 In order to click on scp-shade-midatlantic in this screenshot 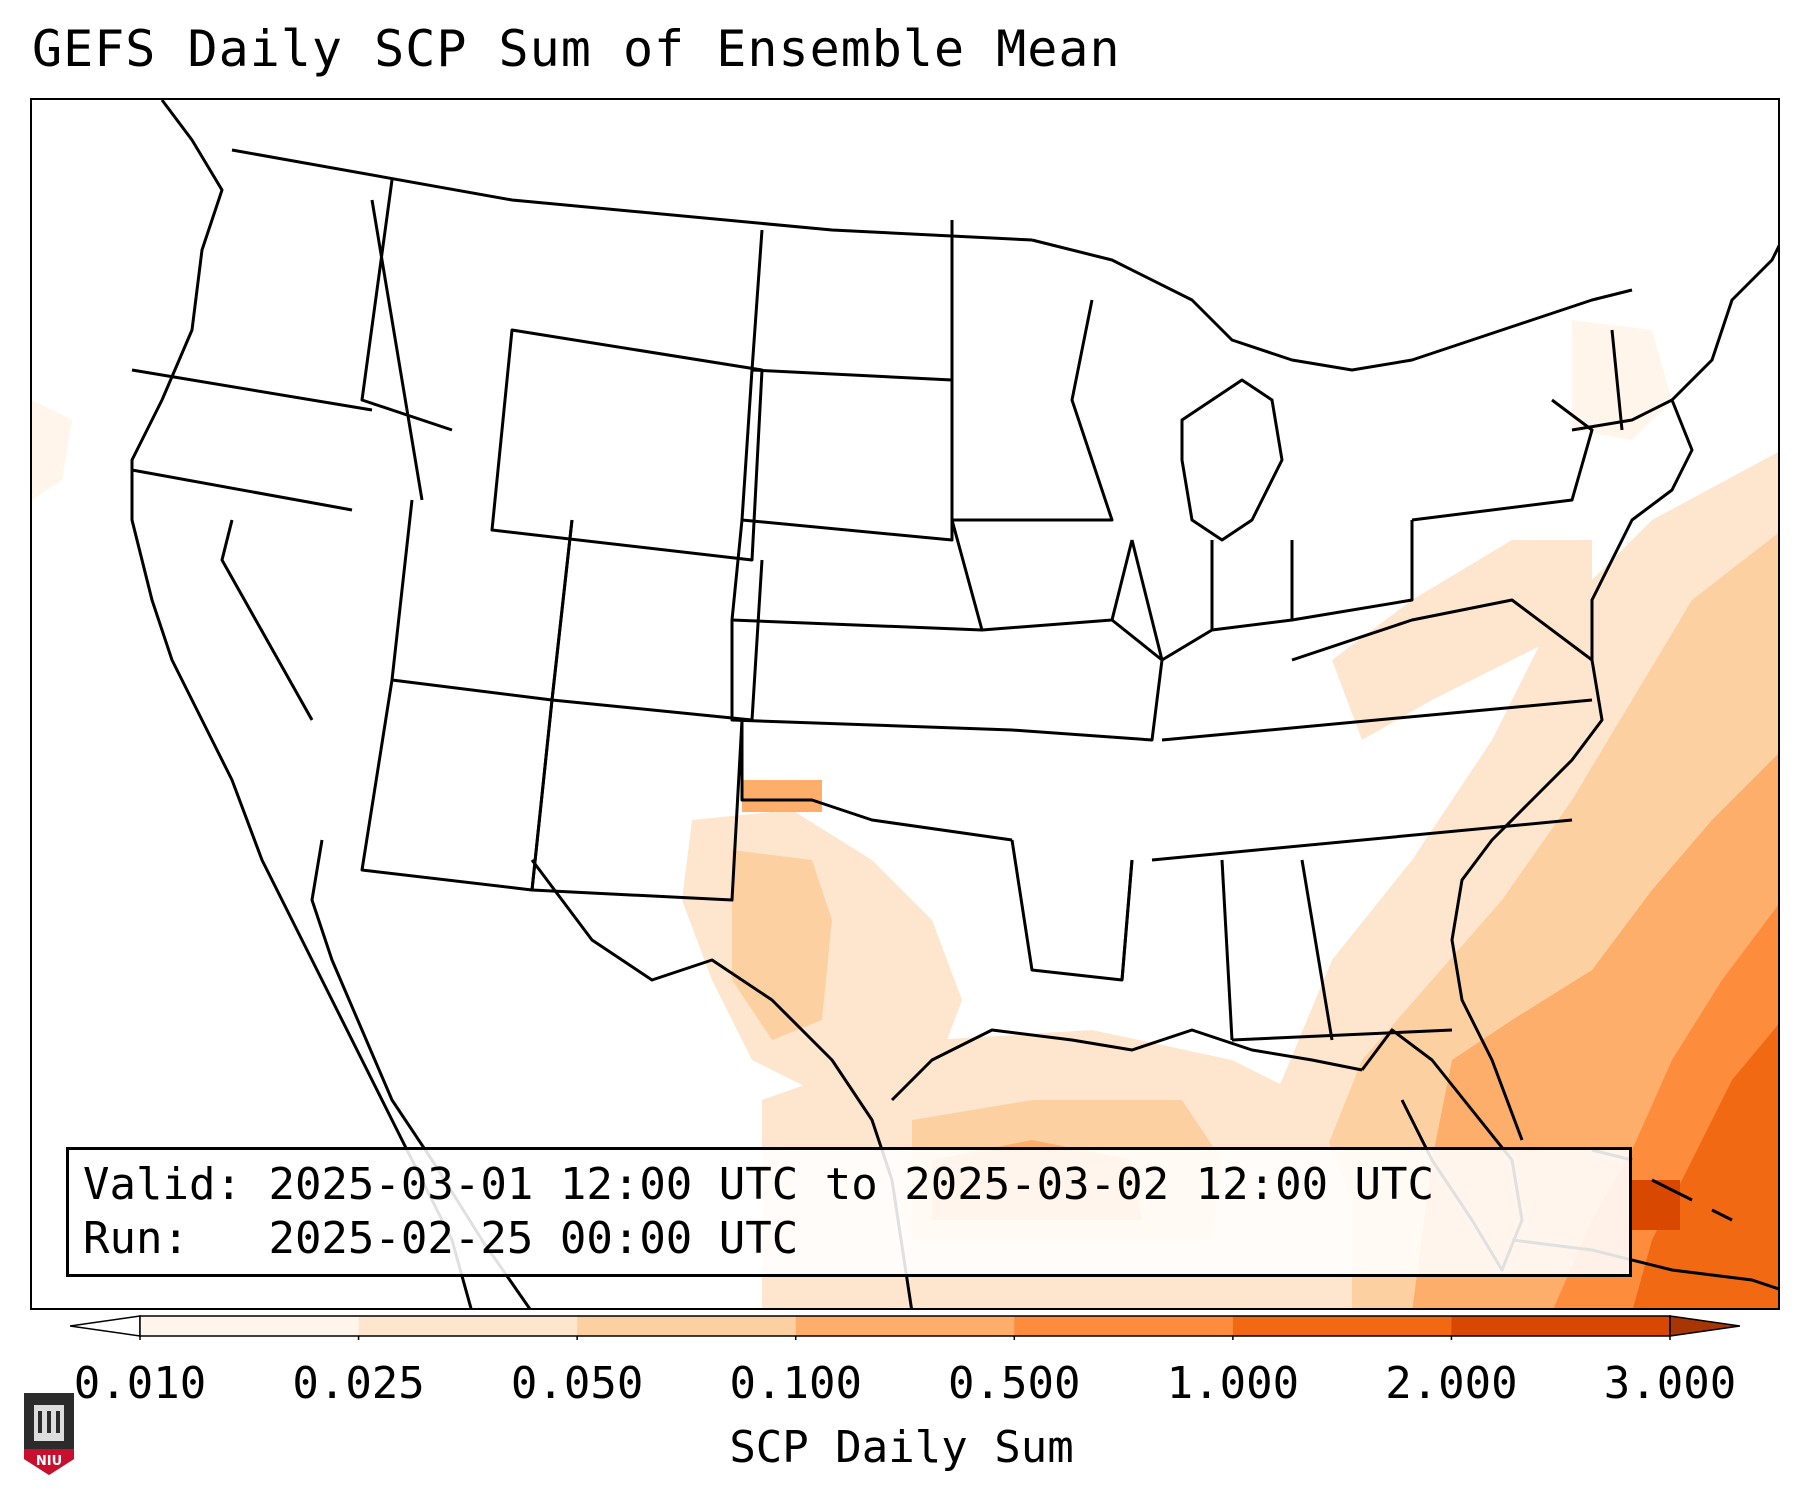, I will do `click(1462, 640)`.